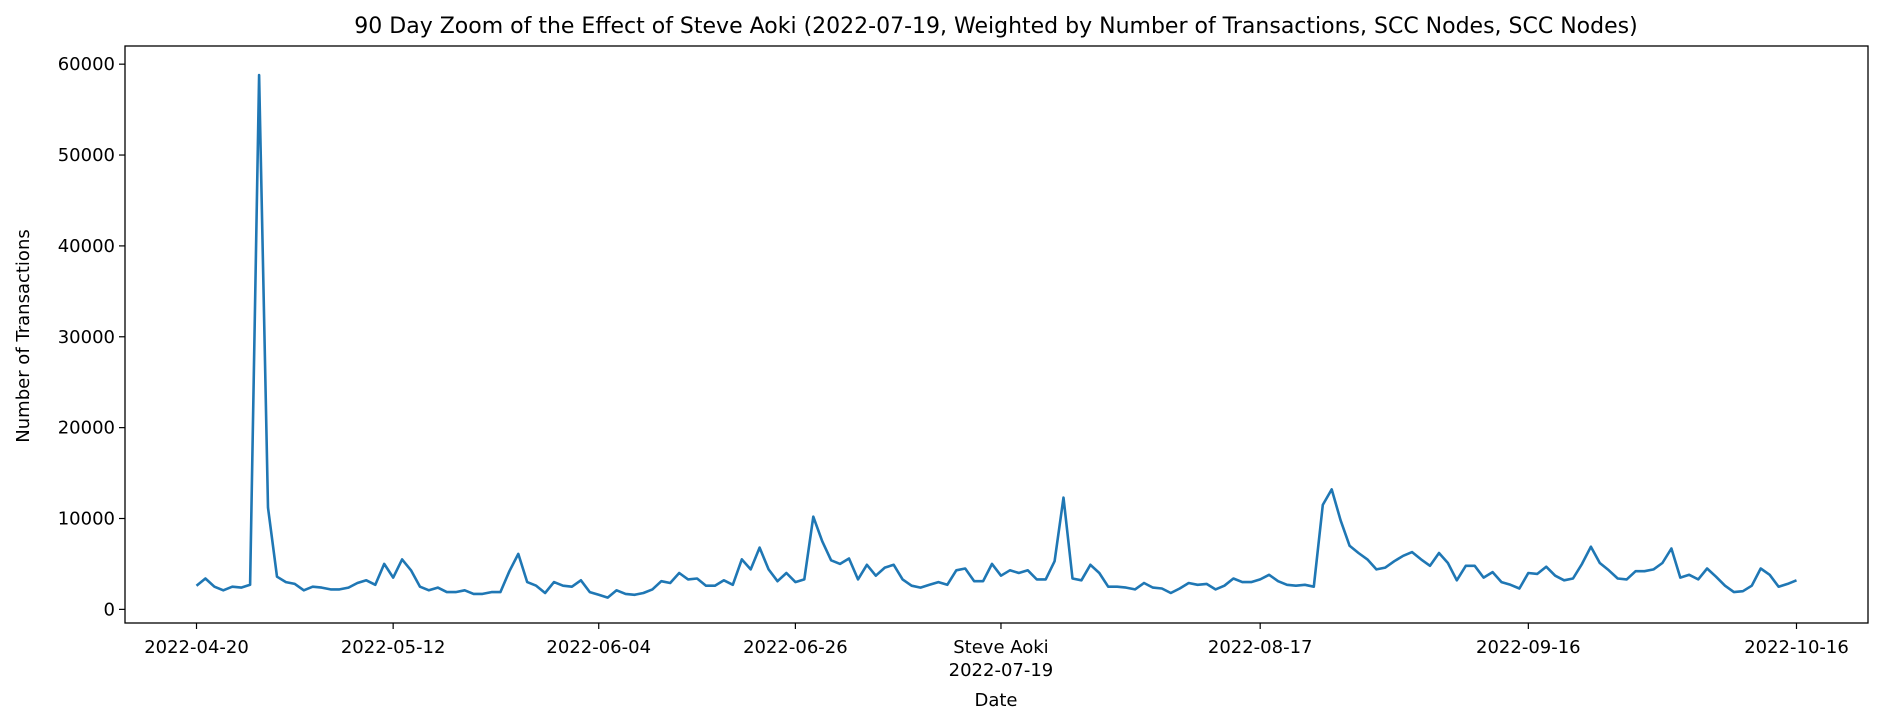  What do you see at coordinates (109, 609) in the screenshot?
I see `y-tick-label: 0` at bounding box center [109, 609].